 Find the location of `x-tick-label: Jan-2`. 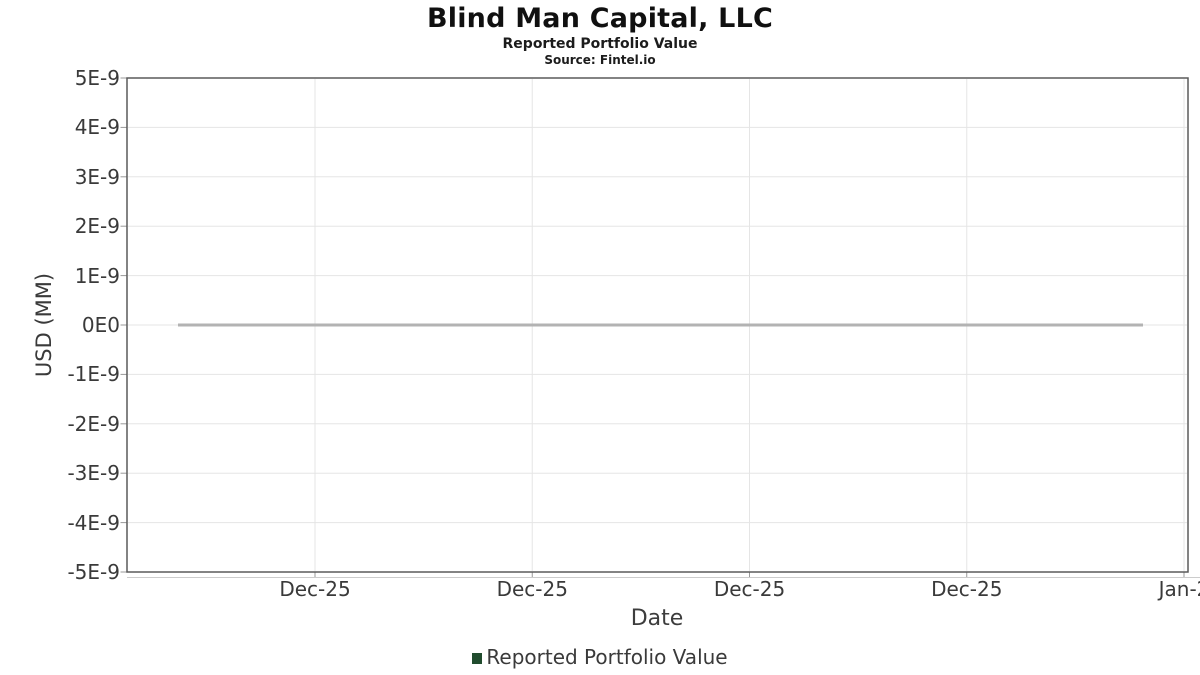

x-tick-label: Jan-2 is located at coordinates (1179, 589).